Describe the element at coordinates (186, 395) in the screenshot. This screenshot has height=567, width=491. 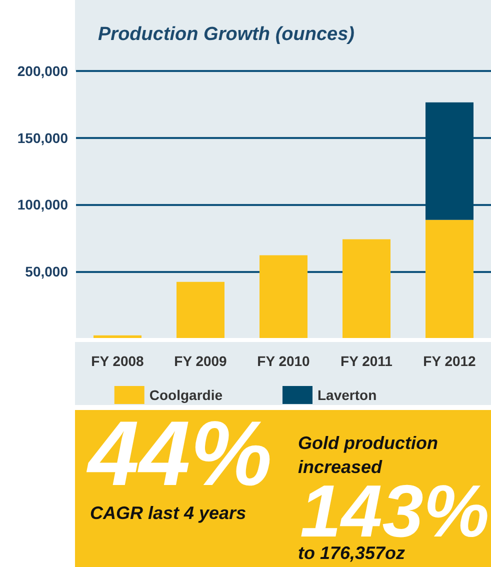
I see `legend-label: Coolgardie` at that location.